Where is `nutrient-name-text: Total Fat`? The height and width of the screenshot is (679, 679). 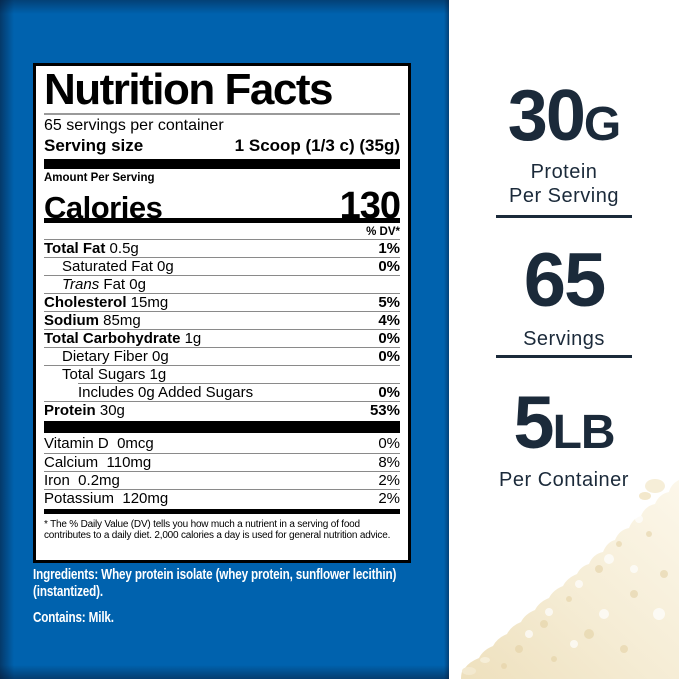
nutrient-name-text: Total Fat is located at coordinates (75, 248).